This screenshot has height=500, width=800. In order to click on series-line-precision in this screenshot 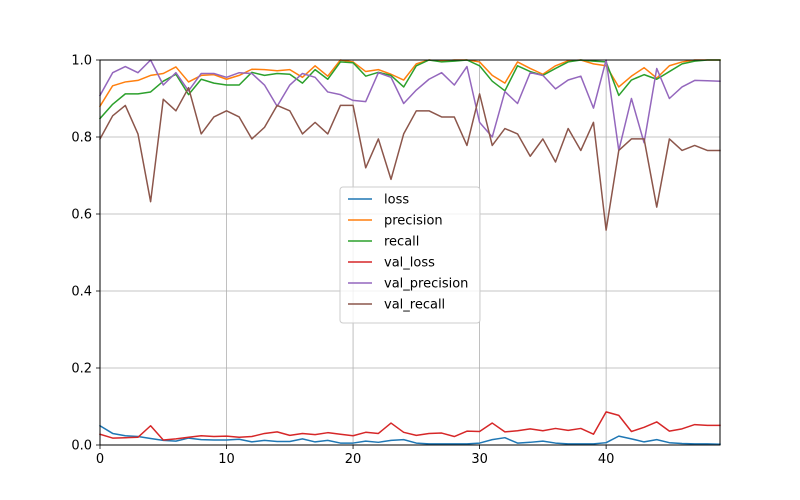, I will do `click(409, 83)`.